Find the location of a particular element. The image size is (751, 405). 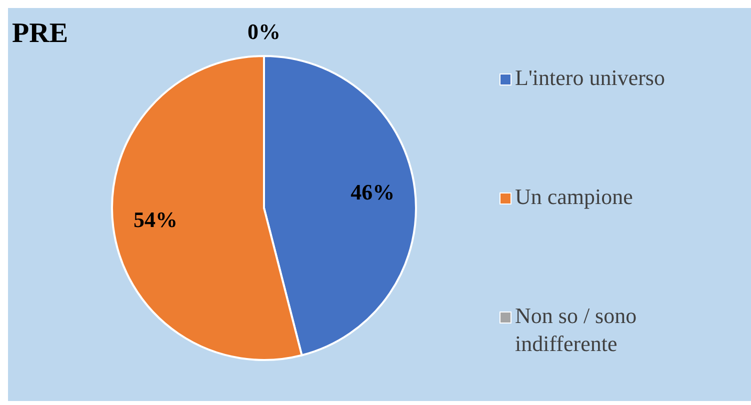

chart-title: PRE is located at coordinates (40, 33).